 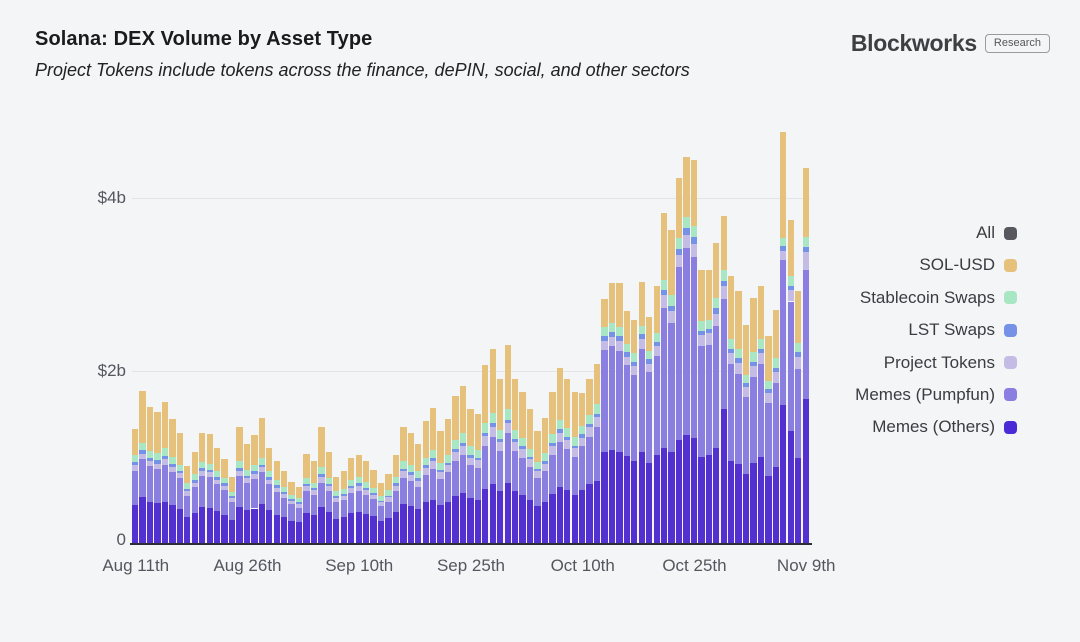 What do you see at coordinates (936, 330) in the screenshot?
I see `legend-item-lst-swaps: LST Swaps` at bounding box center [936, 330].